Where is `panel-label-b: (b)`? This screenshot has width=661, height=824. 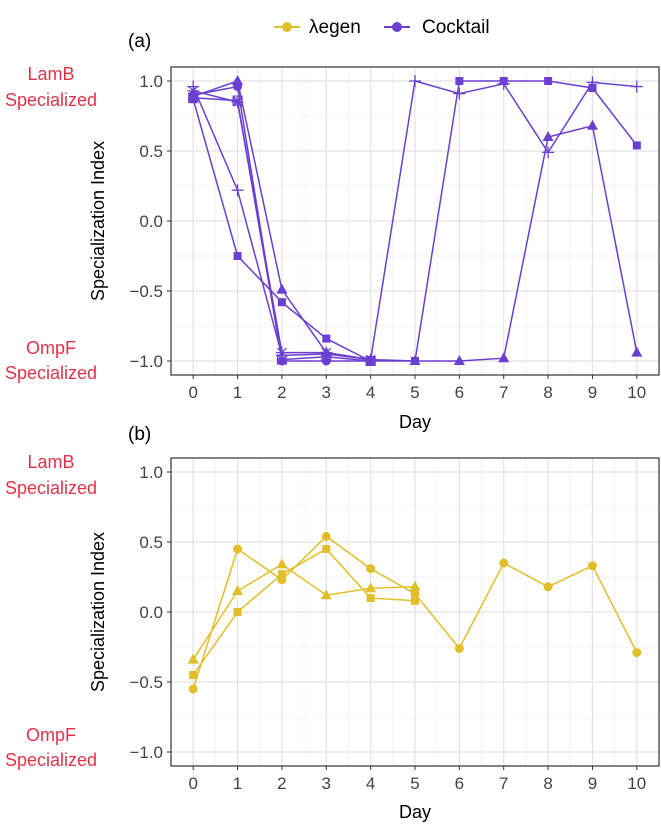
panel-label-b: (b) is located at coordinates (139, 434).